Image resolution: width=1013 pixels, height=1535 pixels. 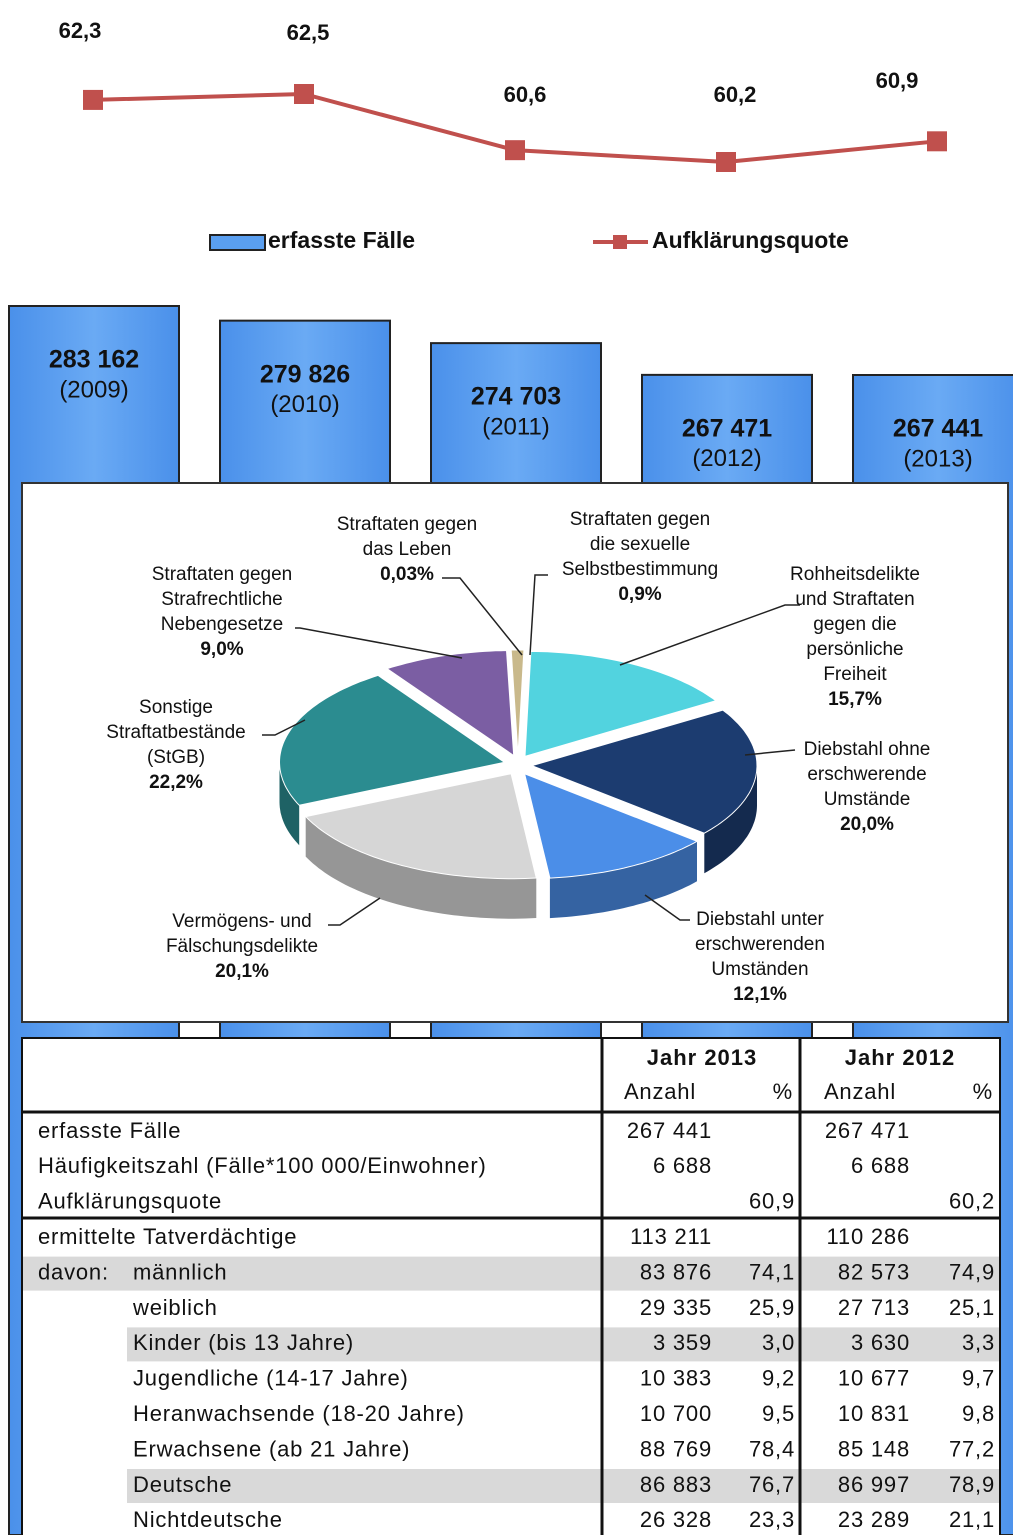 I want to click on slice-label: erschwerenden, so click(x=760, y=944).